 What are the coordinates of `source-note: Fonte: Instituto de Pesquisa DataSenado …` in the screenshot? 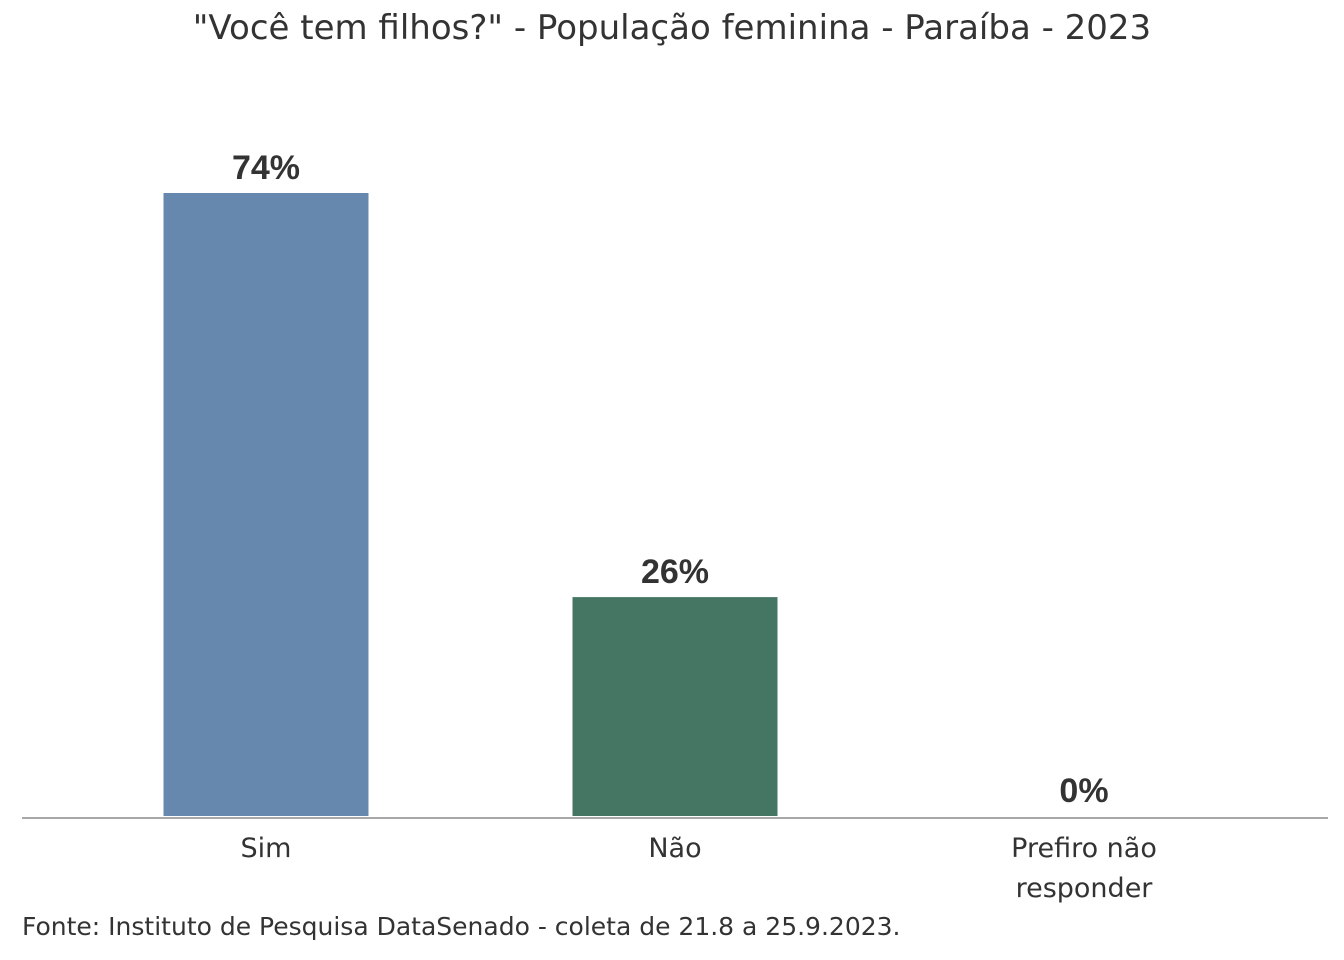 It's located at (461, 926).